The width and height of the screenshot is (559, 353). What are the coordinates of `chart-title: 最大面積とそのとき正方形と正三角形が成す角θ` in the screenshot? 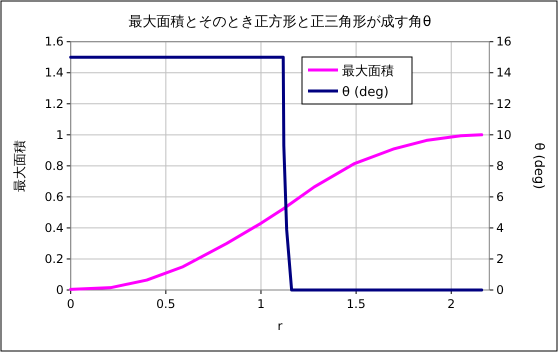 It's located at (280, 22).